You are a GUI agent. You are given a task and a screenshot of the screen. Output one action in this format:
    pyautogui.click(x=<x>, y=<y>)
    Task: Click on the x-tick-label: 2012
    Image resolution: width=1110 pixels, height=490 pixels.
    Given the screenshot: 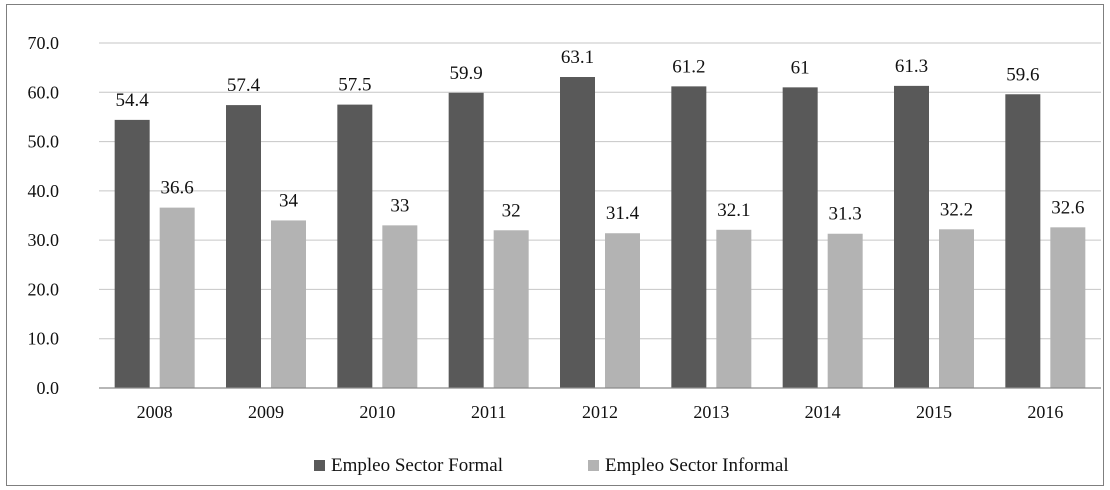 What is the action you would take?
    pyautogui.click(x=600, y=412)
    